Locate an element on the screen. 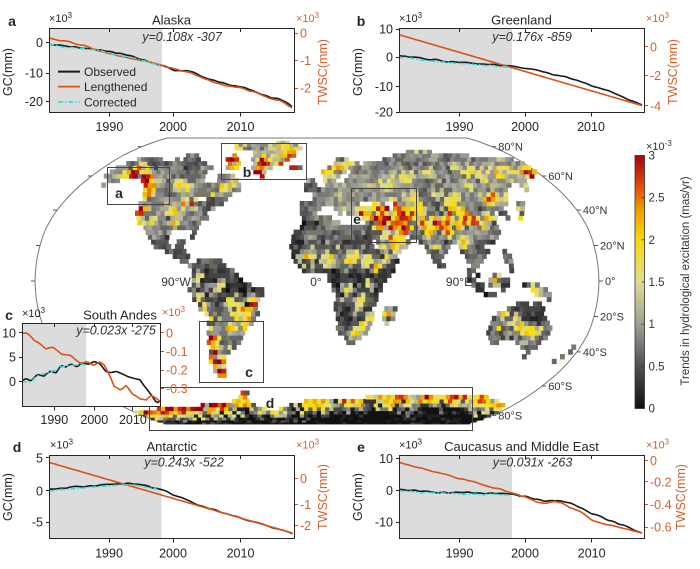 The width and height of the screenshot is (700, 569). svg-text: 40°S is located at coordinates (595, 353).